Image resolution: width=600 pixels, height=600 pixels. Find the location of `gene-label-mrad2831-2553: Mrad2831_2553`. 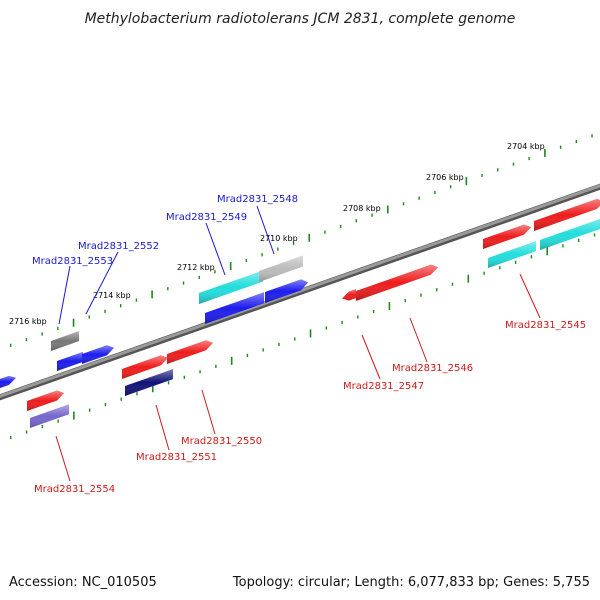

gene-label-mrad2831-2553: Mrad2831_2553 is located at coordinates (72, 261).